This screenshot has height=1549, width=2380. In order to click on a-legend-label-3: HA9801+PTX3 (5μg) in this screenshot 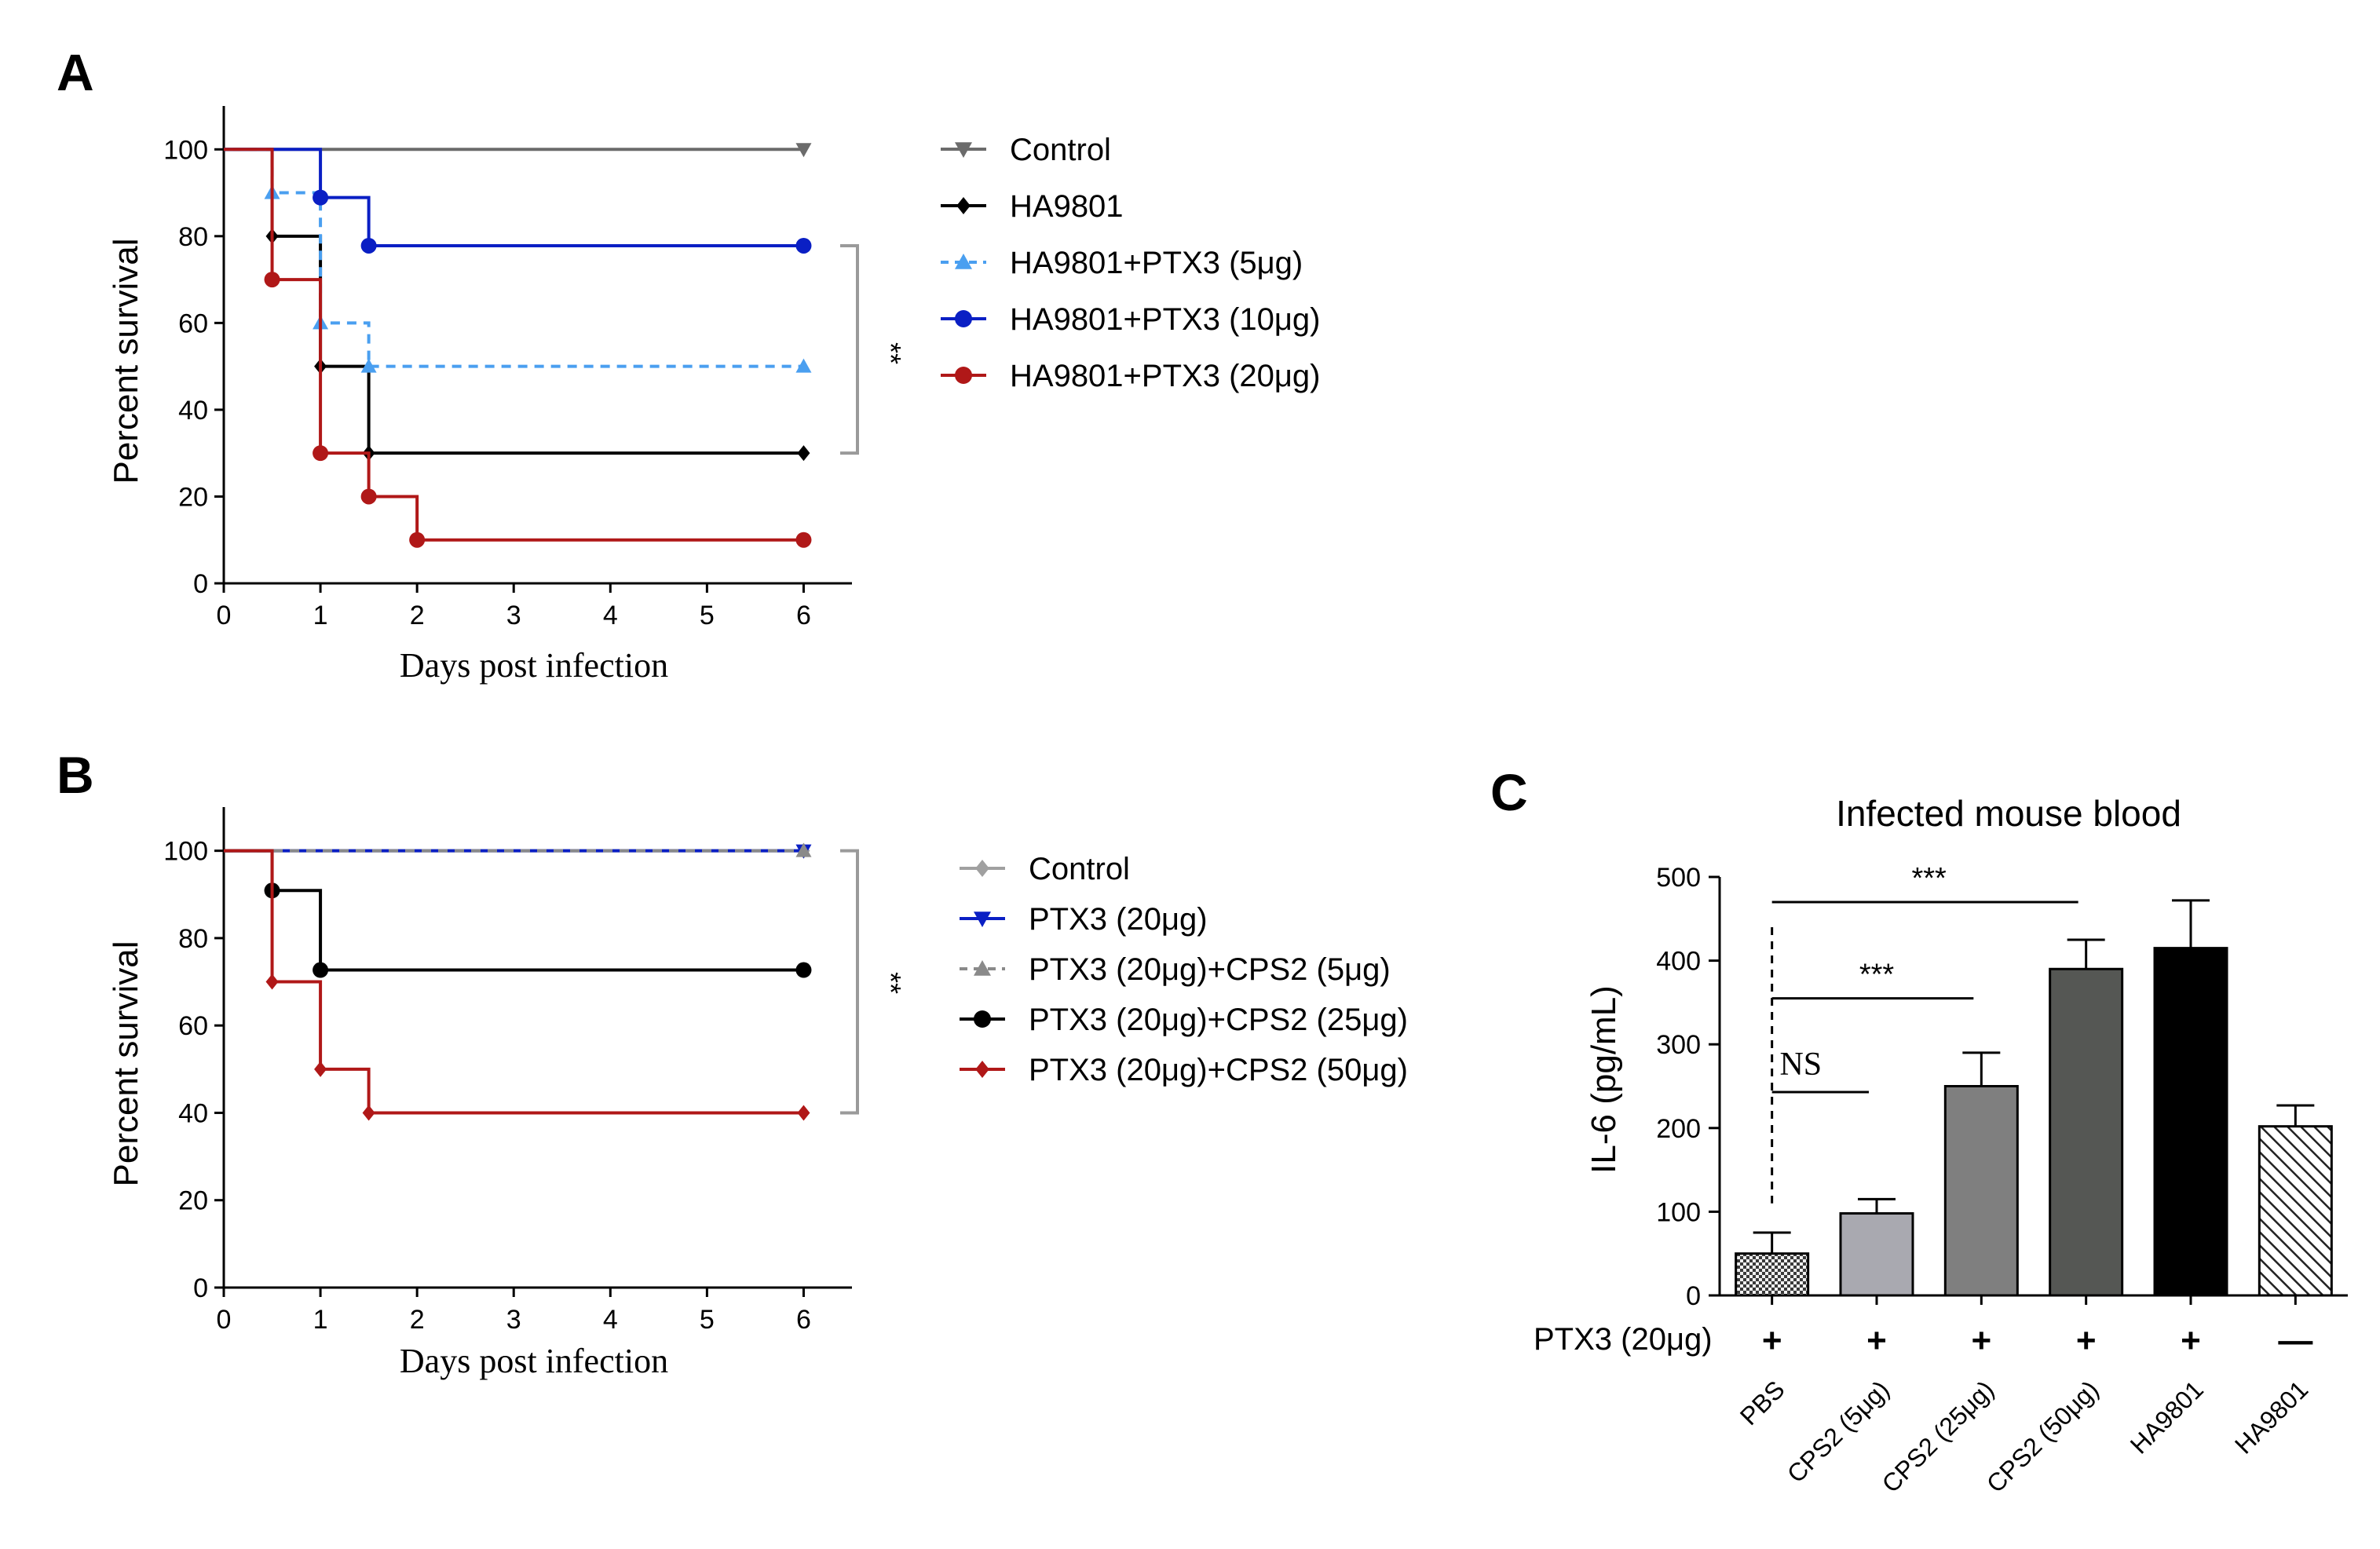, I will do `click(1156, 263)`.